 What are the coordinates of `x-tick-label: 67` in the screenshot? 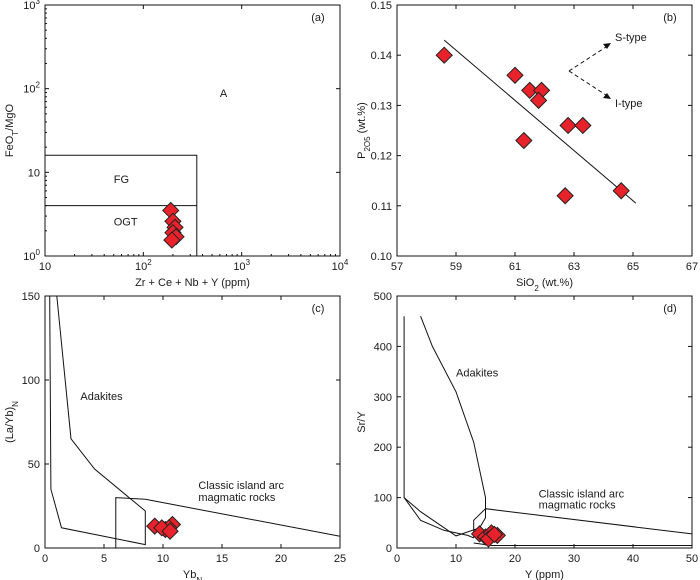 It's located at (692, 267).